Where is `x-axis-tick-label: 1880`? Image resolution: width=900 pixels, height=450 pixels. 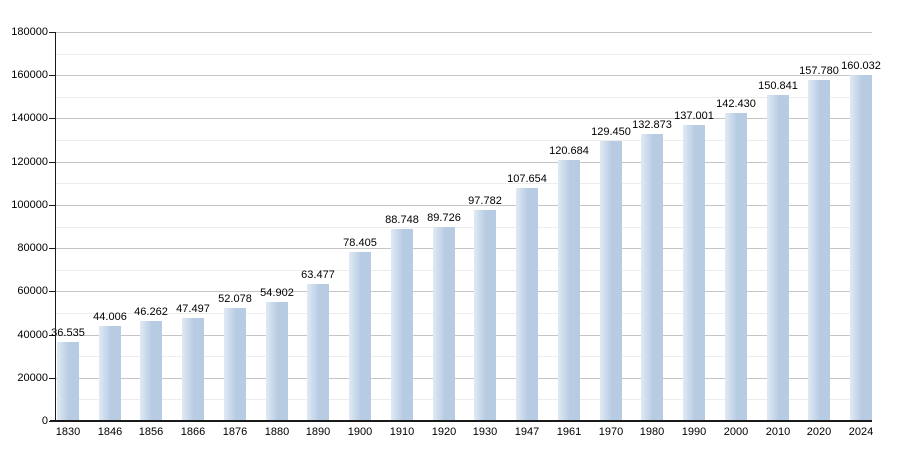
x-axis-tick-label: 1880 is located at coordinates (277, 432).